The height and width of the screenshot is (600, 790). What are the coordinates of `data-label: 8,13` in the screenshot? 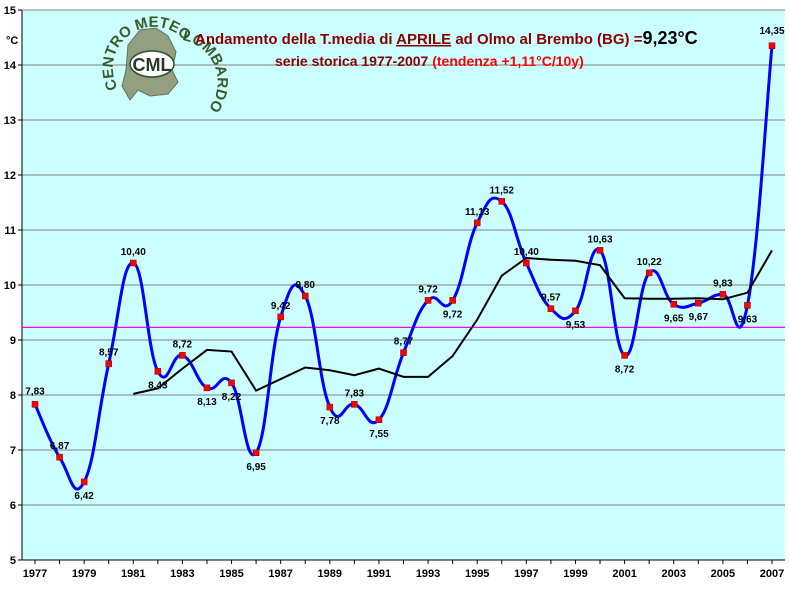 It's located at (207, 402).